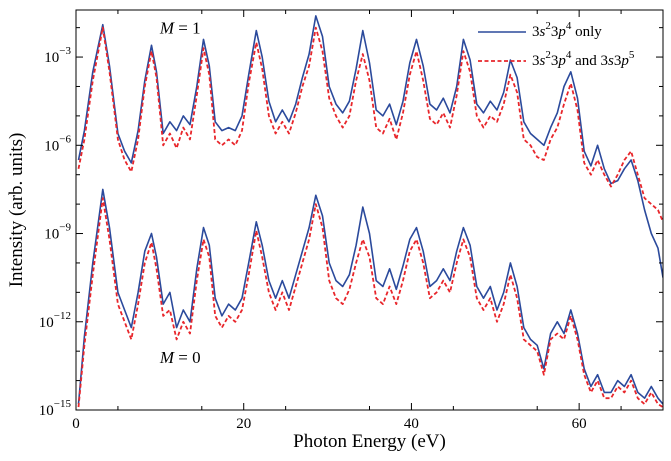 This screenshot has height=461, width=671. I want to click on y-tick-label: 10⁻¹², so click(55, 320).